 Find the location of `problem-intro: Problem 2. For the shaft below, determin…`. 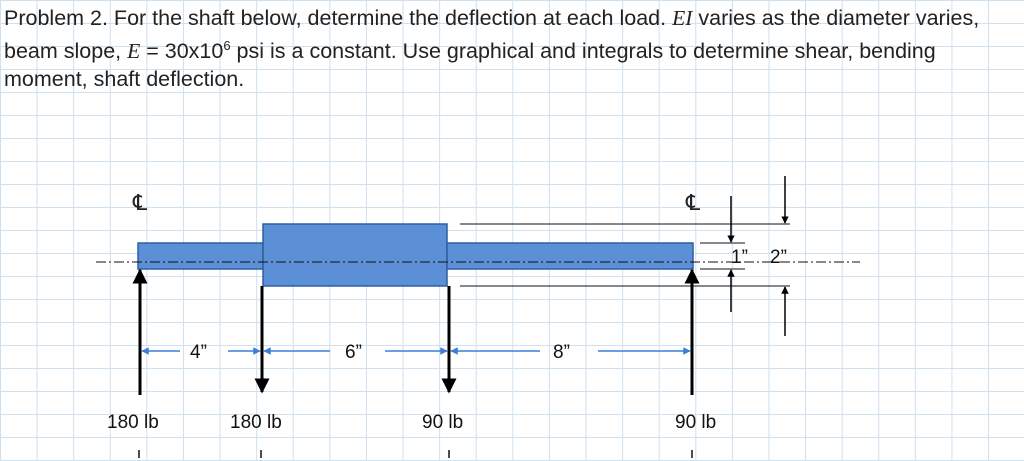

problem-intro: Problem 2. For the shaft below, determin… is located at coordinates (338, 18).